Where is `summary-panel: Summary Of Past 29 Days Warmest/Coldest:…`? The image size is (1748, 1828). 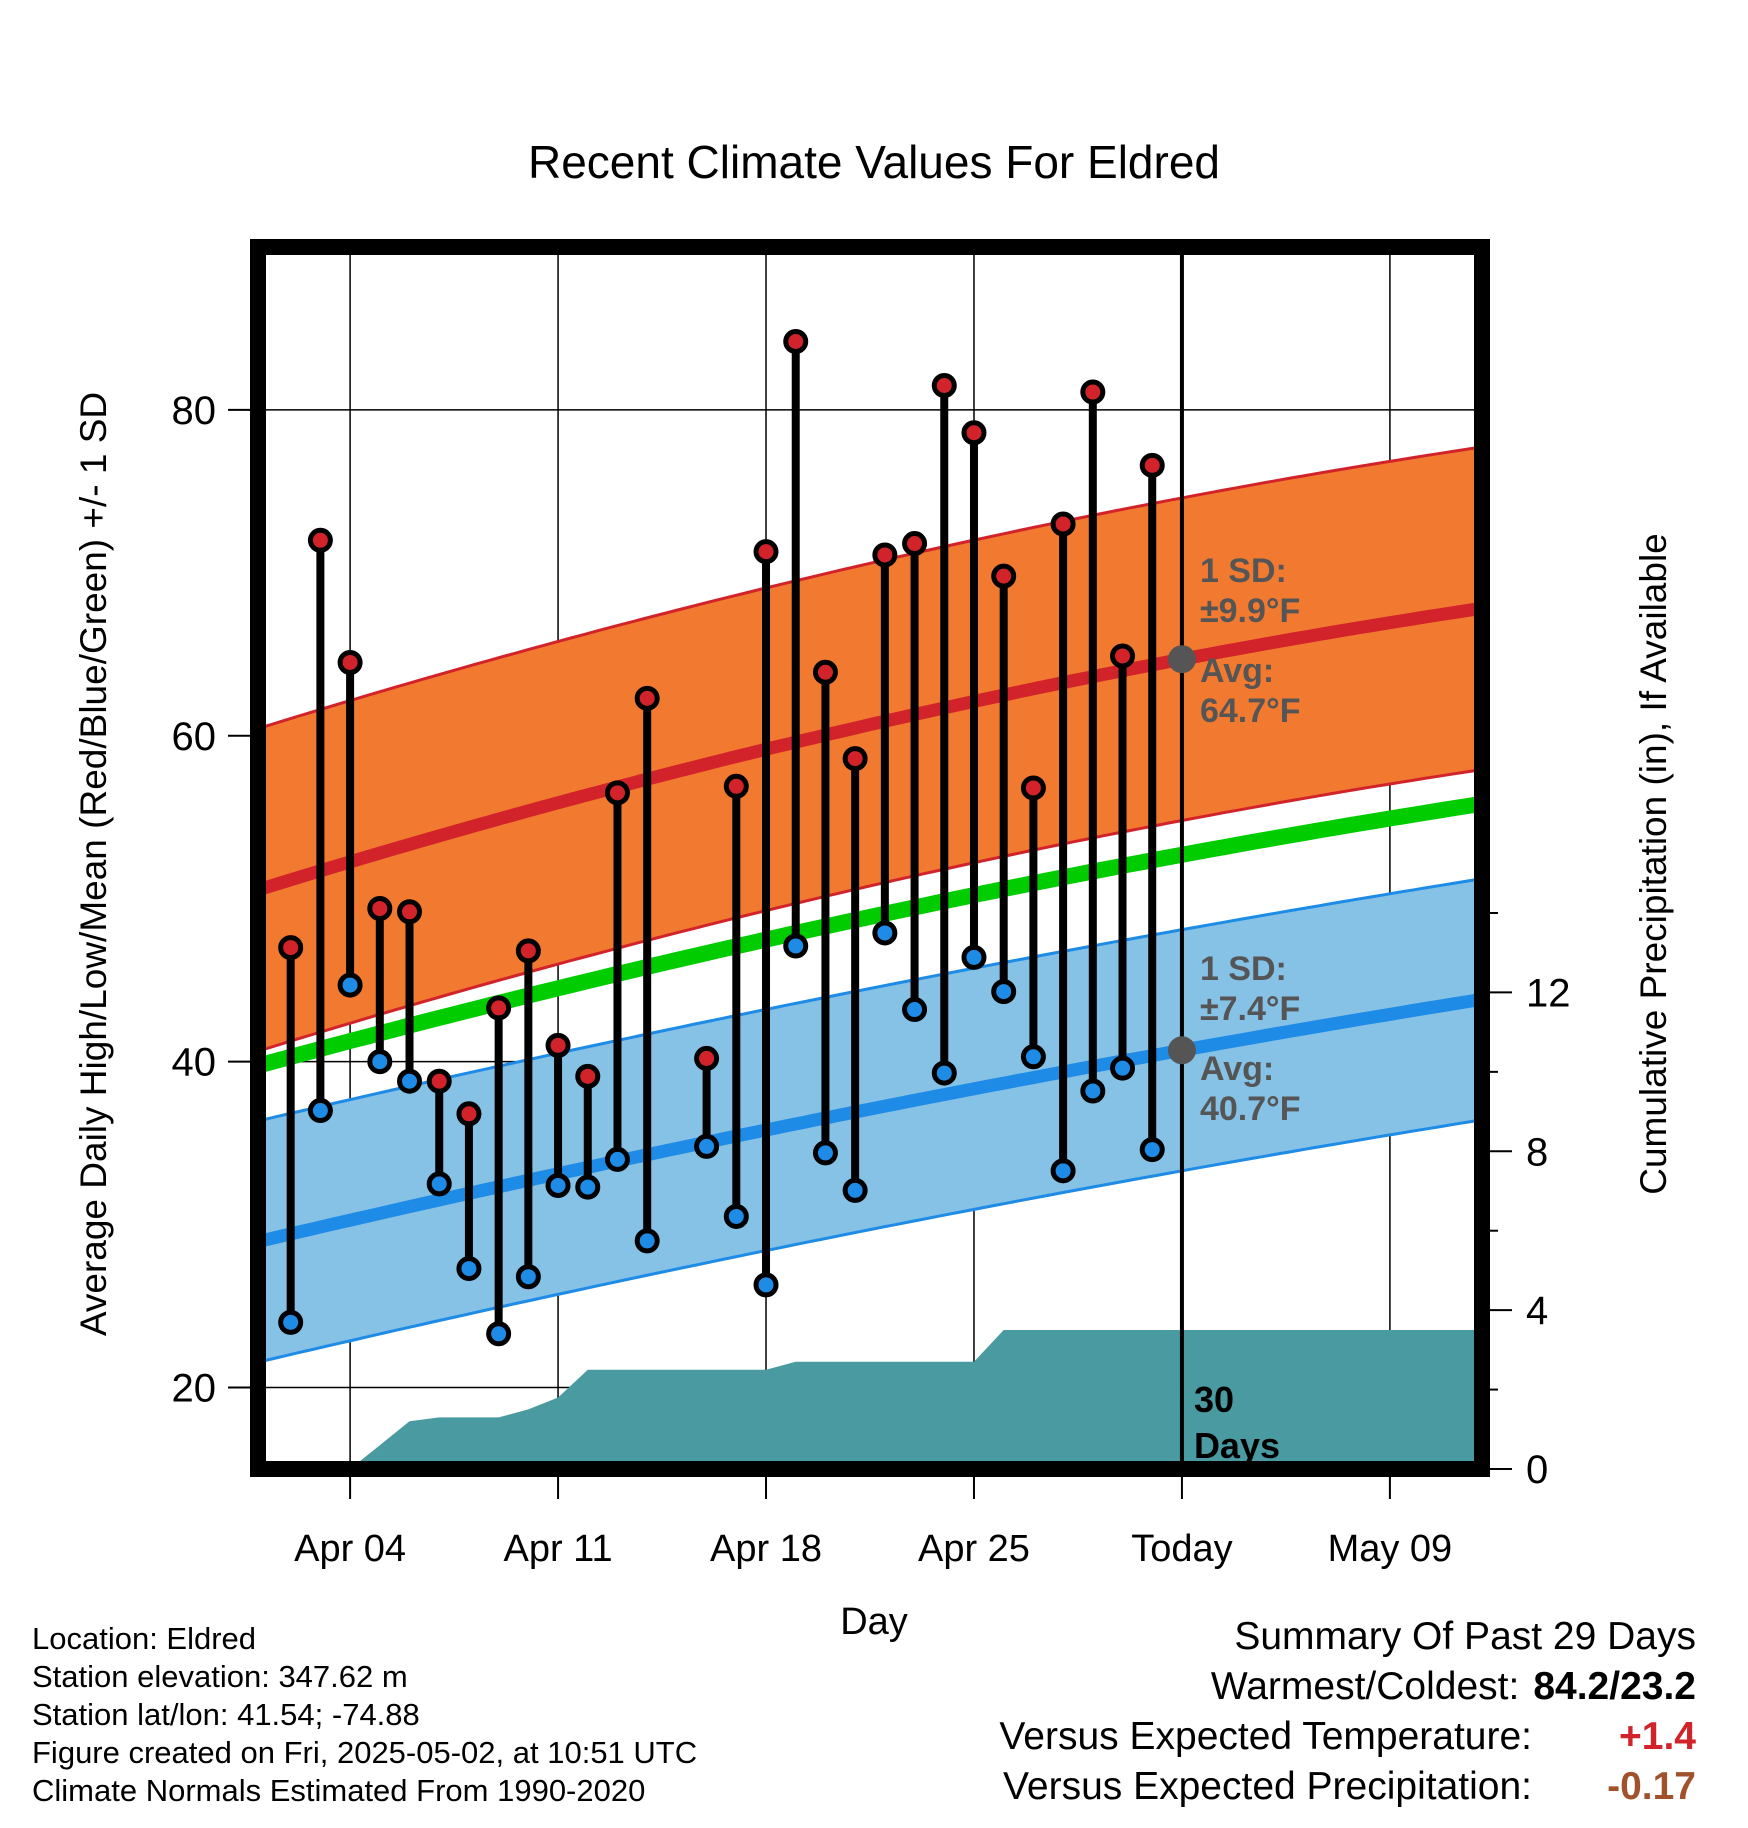 summary-panel: Summary Of Past 29 Days Warmest/Coldest:… is located at coordinates (1347, 1712).